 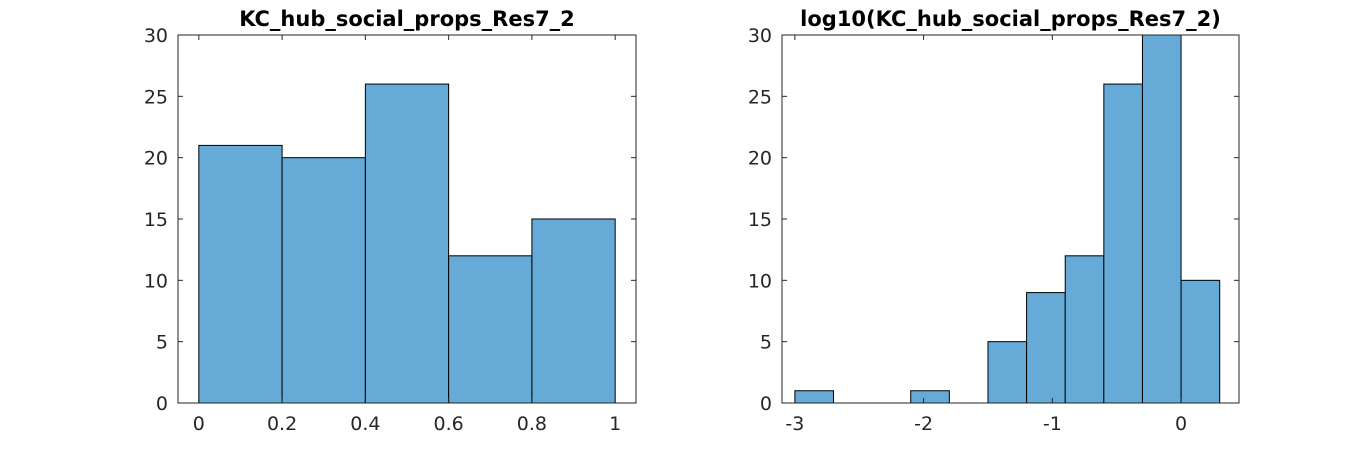 I want to click on chart-title: log10(KC_hub_social_props_Res7_2), so click(x=1010, y=19).